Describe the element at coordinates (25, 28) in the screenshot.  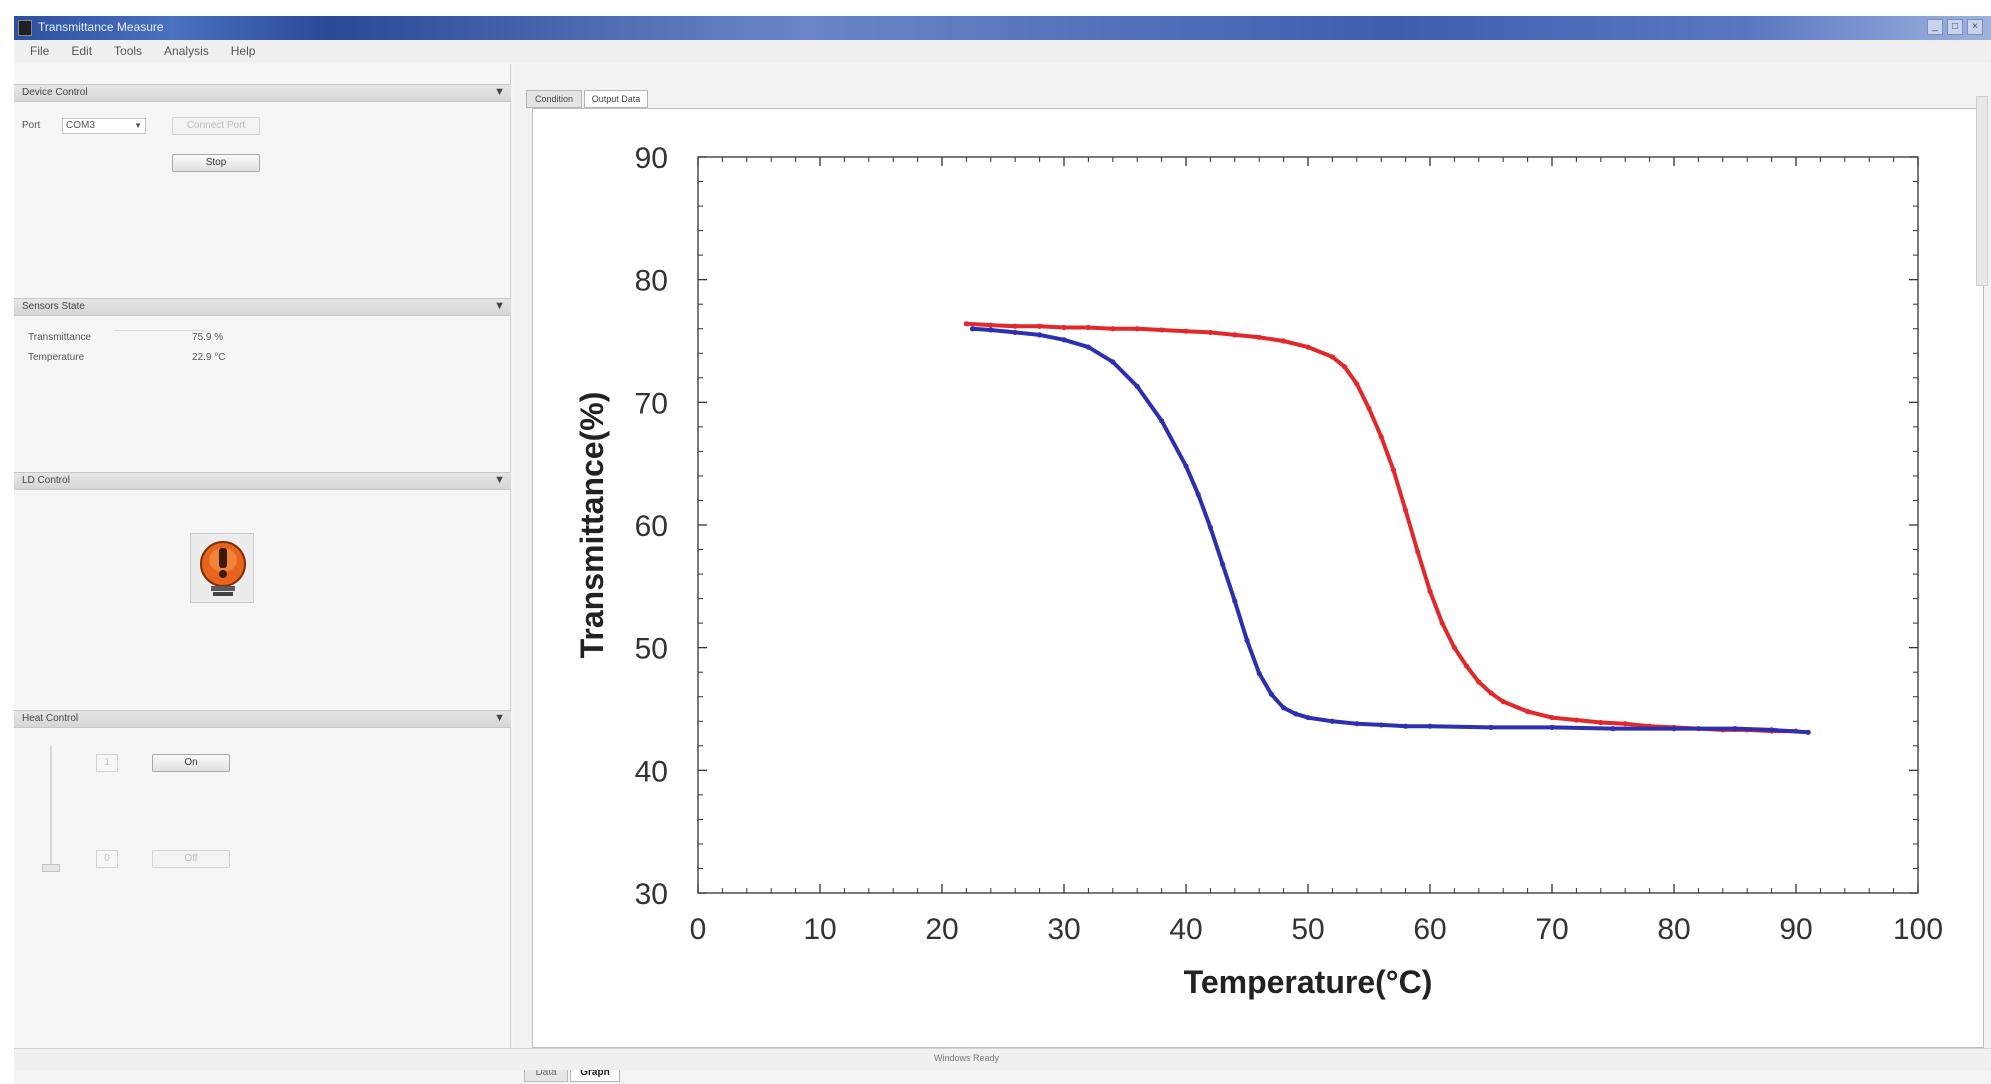
I see `app-icon` at that location.